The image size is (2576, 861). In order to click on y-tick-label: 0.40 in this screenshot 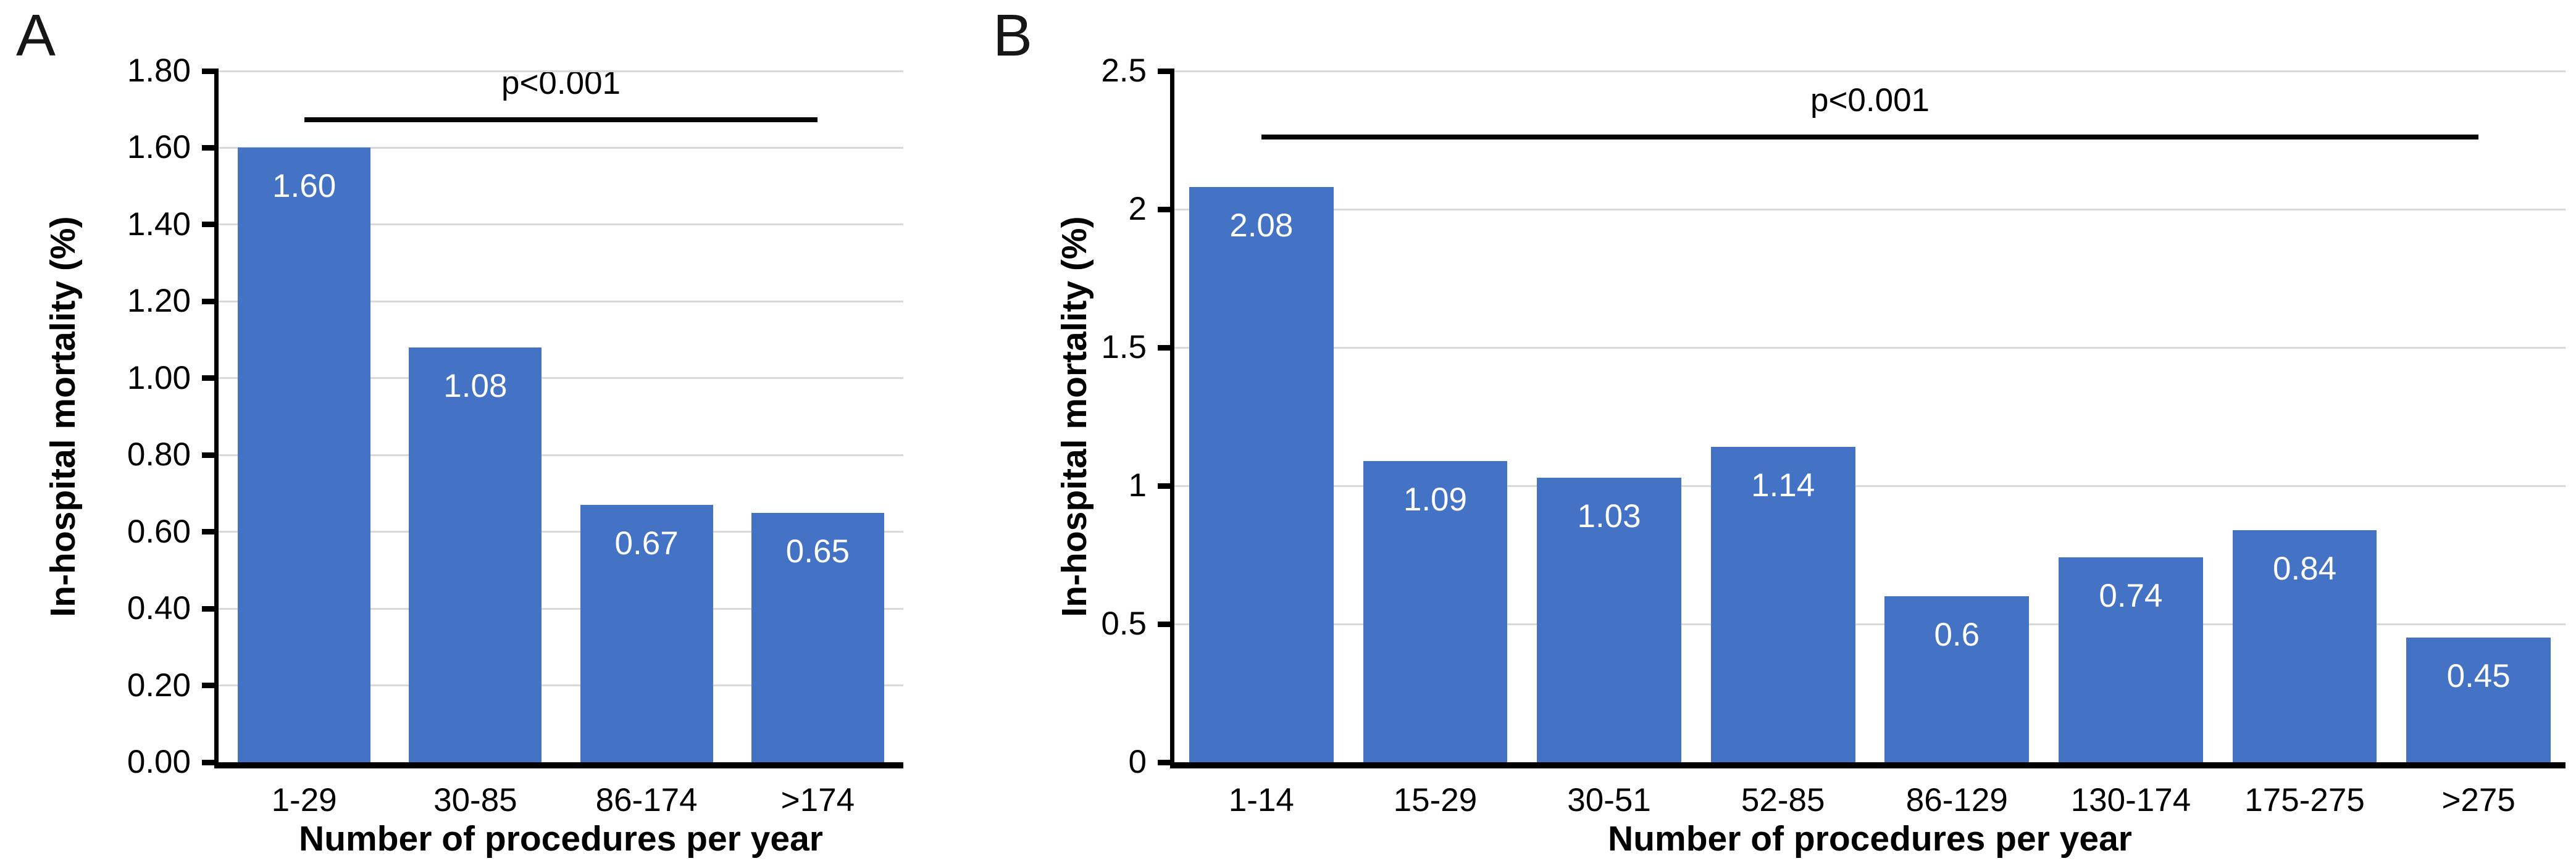, I will do `click(159, 608)`.